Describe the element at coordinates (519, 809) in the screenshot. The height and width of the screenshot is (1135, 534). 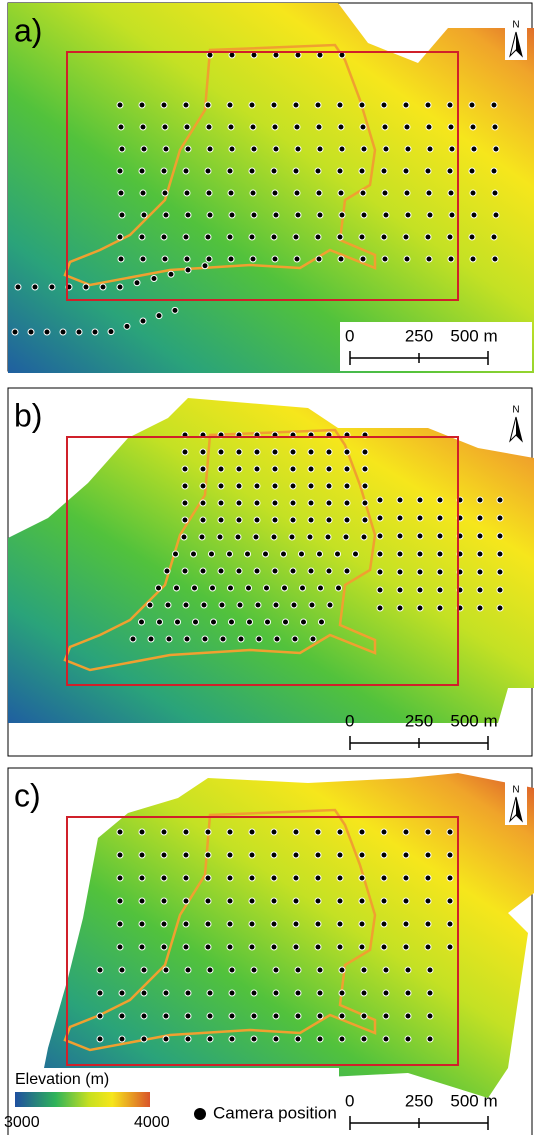
I see `north-arrow-fill` at that location.